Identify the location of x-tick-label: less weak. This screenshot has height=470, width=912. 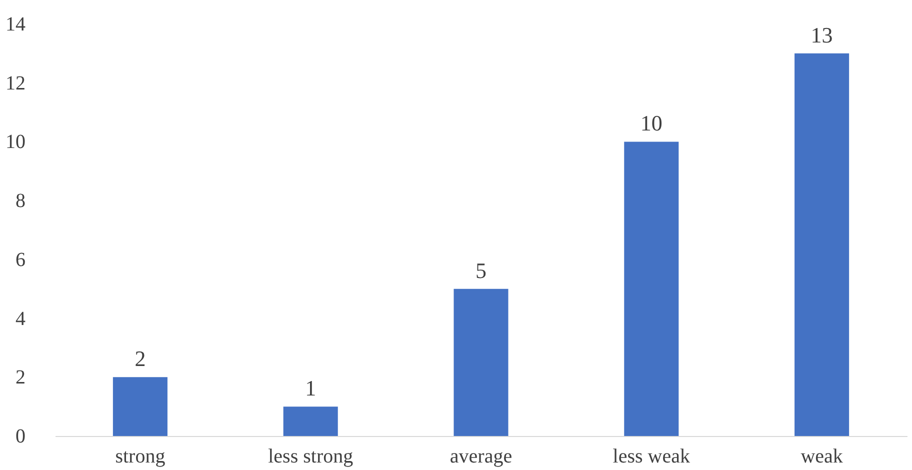
(651, 457).